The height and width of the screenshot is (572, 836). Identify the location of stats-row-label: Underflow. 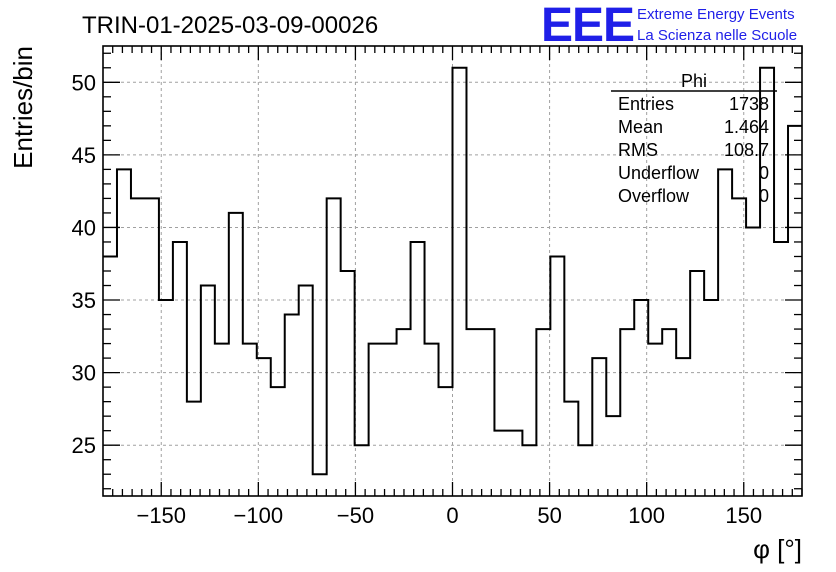
(659, 173).